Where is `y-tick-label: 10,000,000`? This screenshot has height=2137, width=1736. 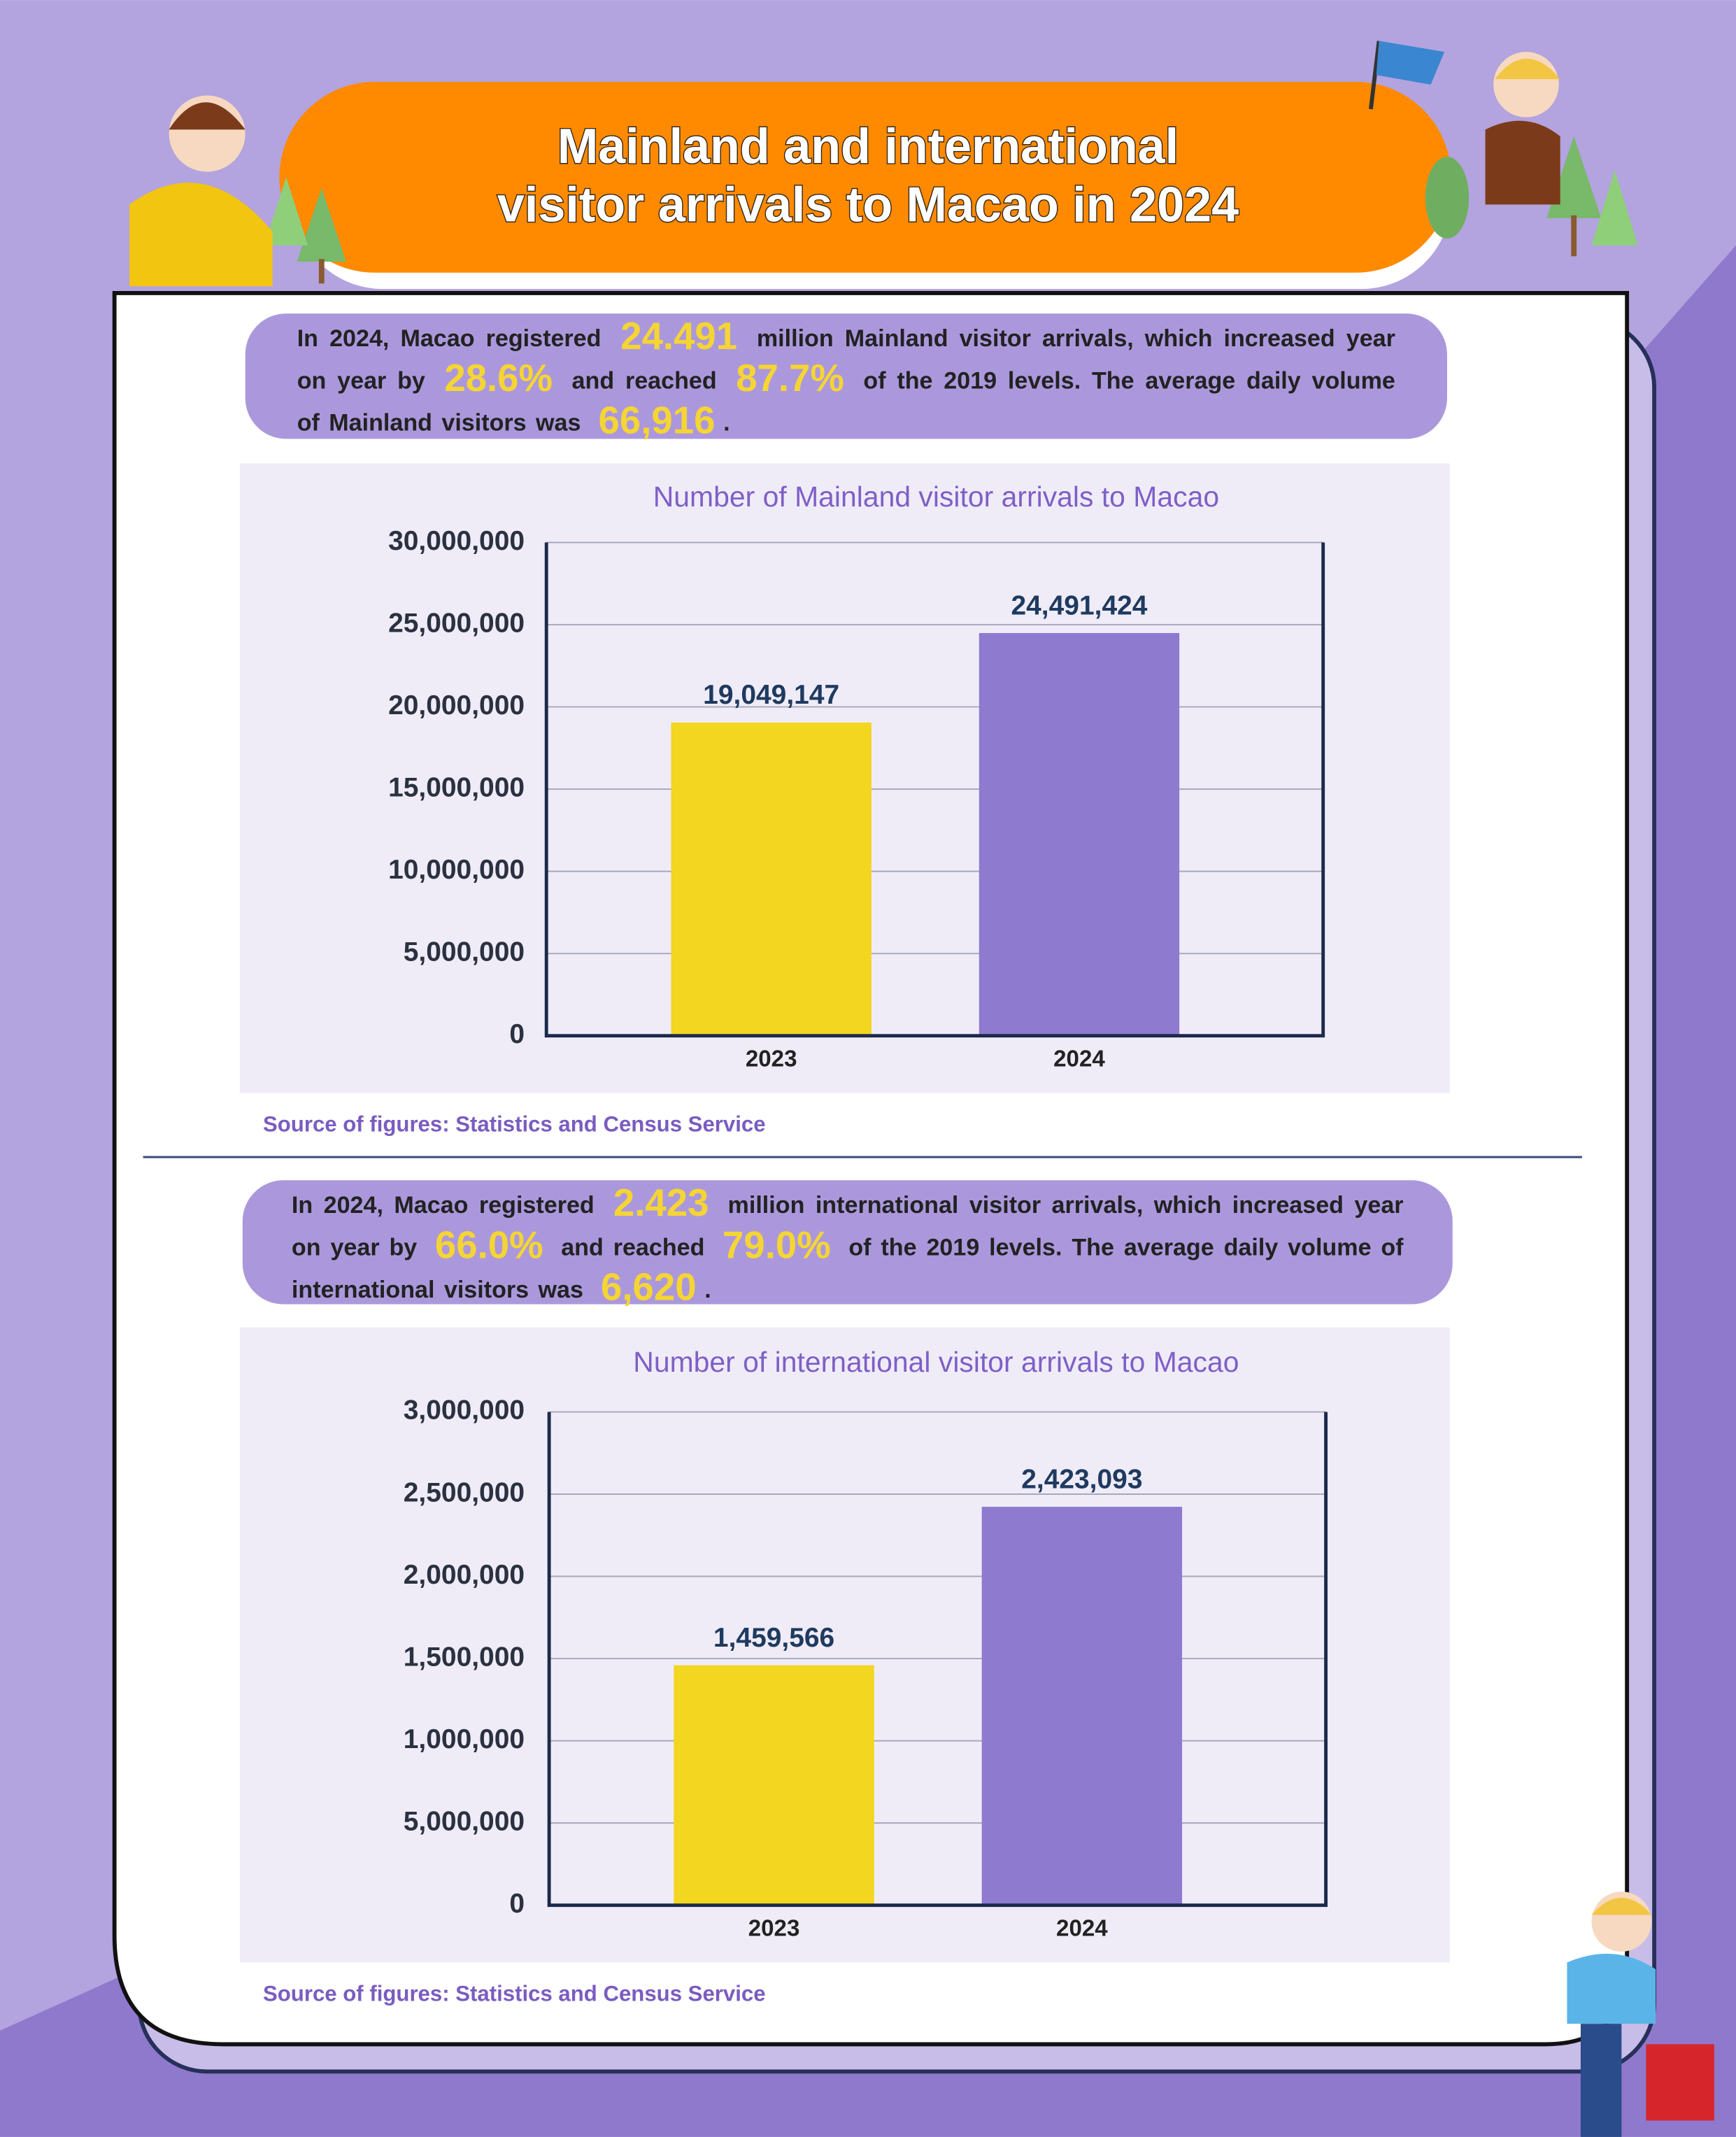
y-tick-label: 10,000,000 is located at coordinates (457, 870).